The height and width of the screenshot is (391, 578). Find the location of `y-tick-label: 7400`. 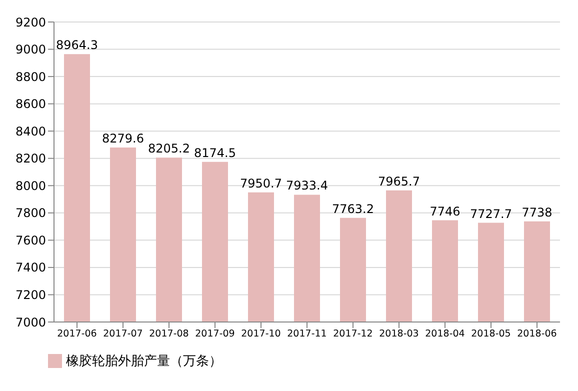

y-tick-label: 7400 is located at coordinates (30, 267).